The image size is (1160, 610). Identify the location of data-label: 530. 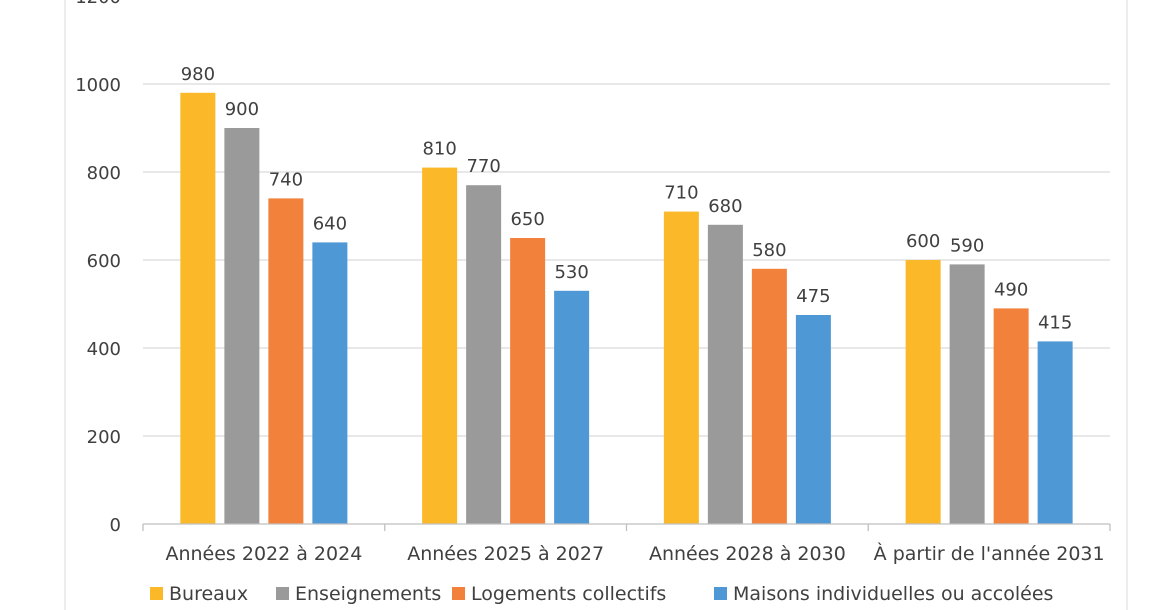
(571, 272).